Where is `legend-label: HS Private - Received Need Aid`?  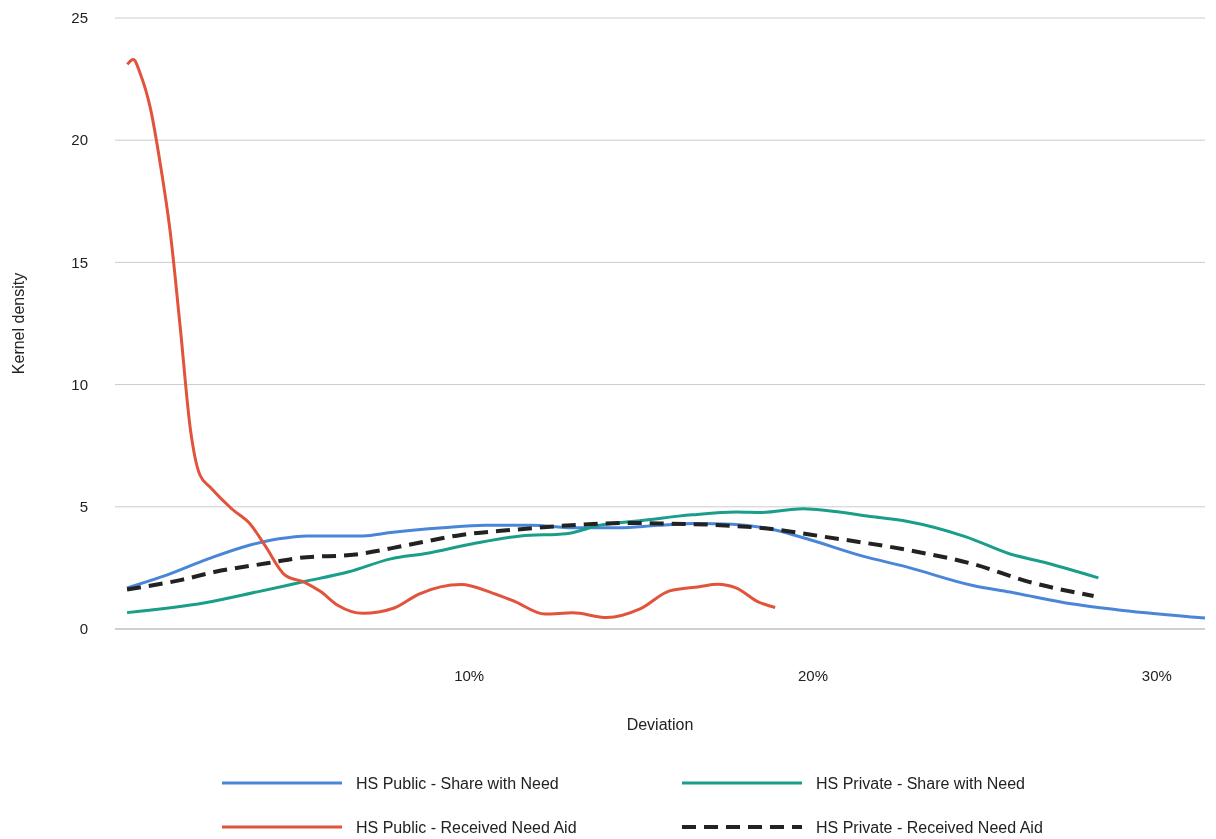 legend-label: HS Private - Received Need Aid is located at coordinates (929, 827).